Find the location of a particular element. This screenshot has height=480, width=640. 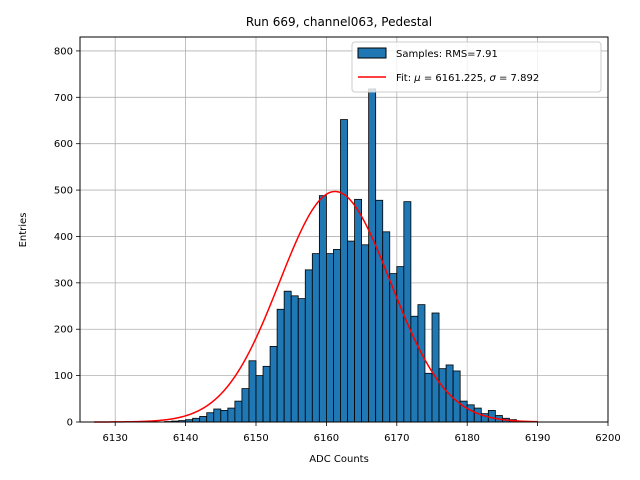

legend-fit-label: Fit: μ = 6161.225, σ = 7.892 is located at coordinates (467, 78).